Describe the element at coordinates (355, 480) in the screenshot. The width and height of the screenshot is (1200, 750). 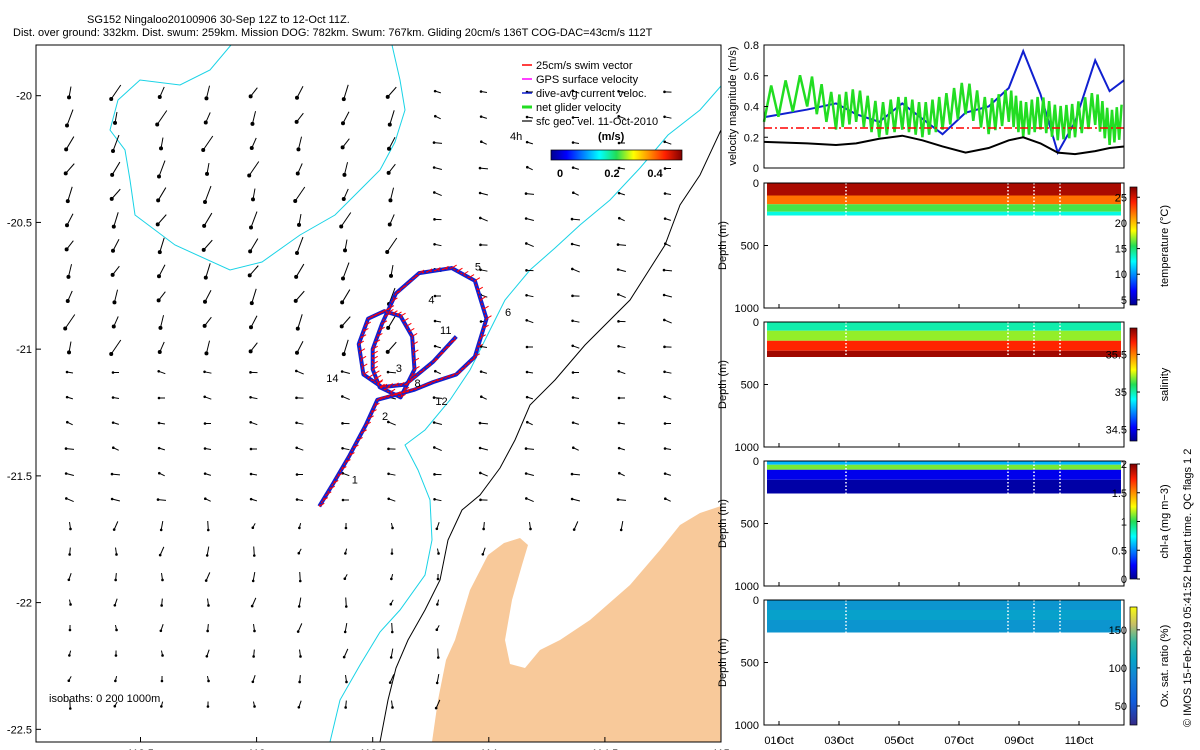
I see `track-day-label: 1` at that location.